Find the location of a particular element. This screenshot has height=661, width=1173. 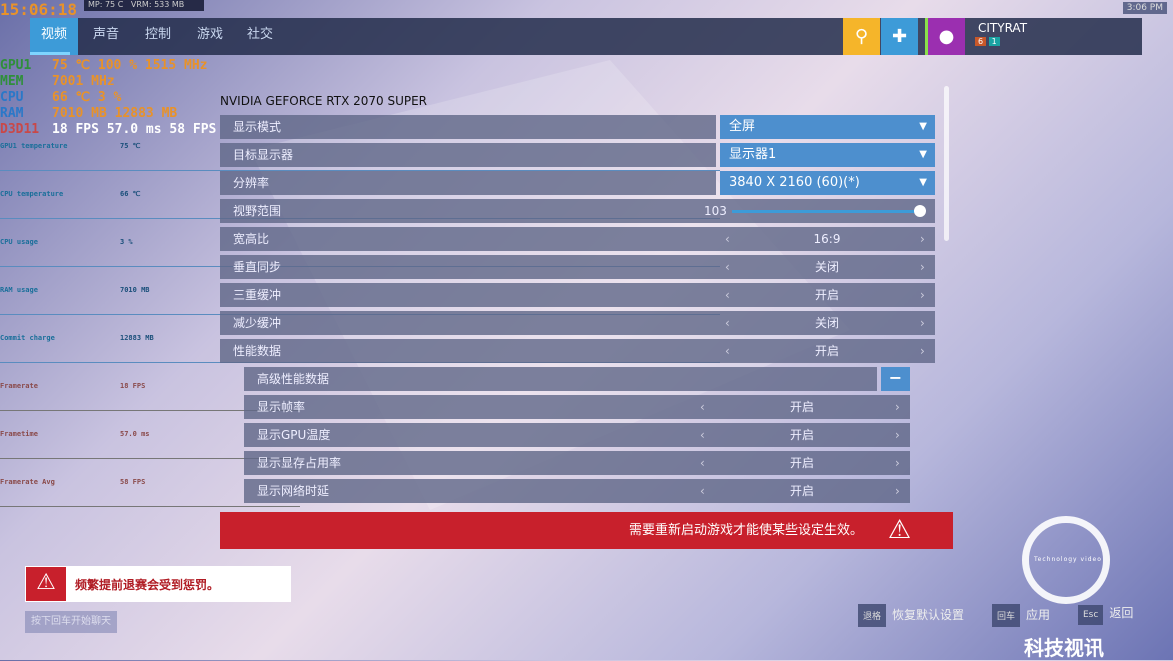

key-hint: 退格 is located at coordinates (872, 615).